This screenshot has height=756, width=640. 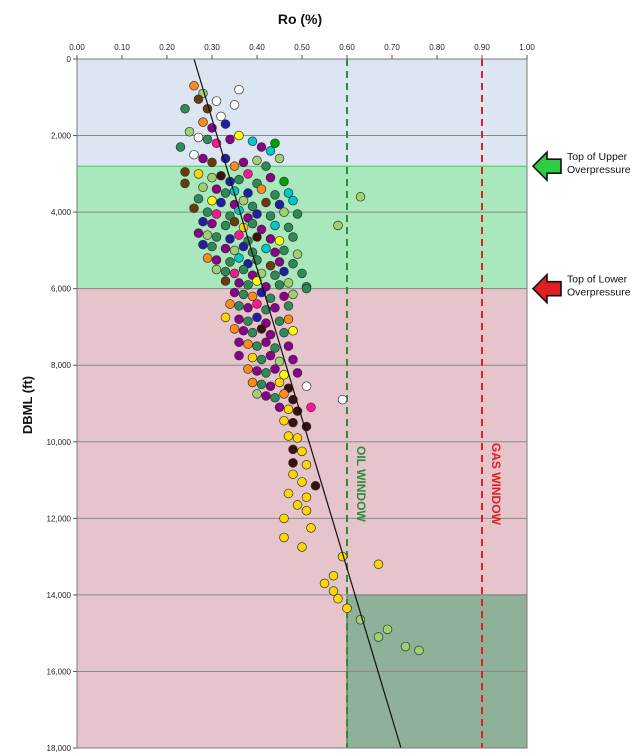 What do you see at coordinates (61, 289) in the screenshot?
I see `y-tick-label: 6,000` at bounding box center [61, 289].